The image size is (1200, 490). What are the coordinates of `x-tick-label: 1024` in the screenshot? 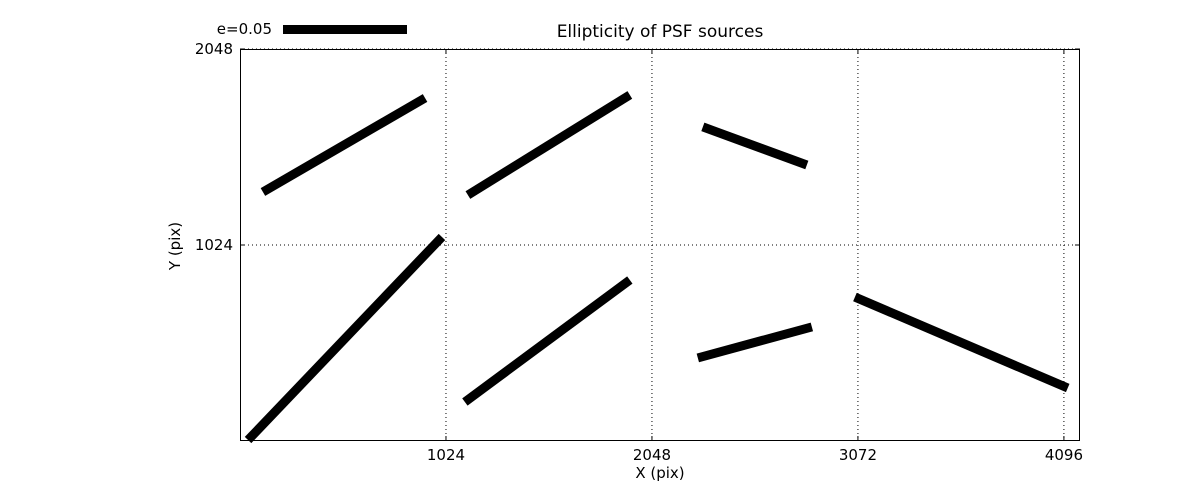 It's located at (446, 455).